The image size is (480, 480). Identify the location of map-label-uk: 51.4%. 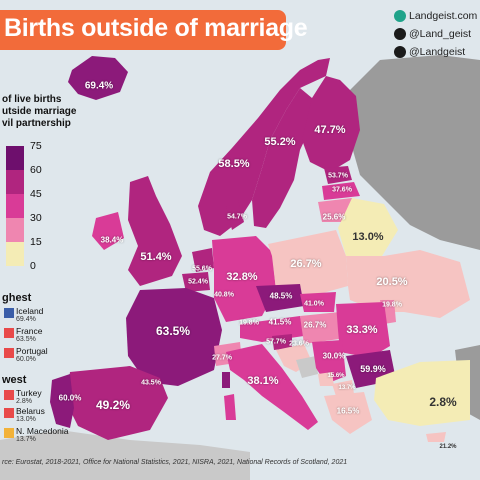
(156, 257).